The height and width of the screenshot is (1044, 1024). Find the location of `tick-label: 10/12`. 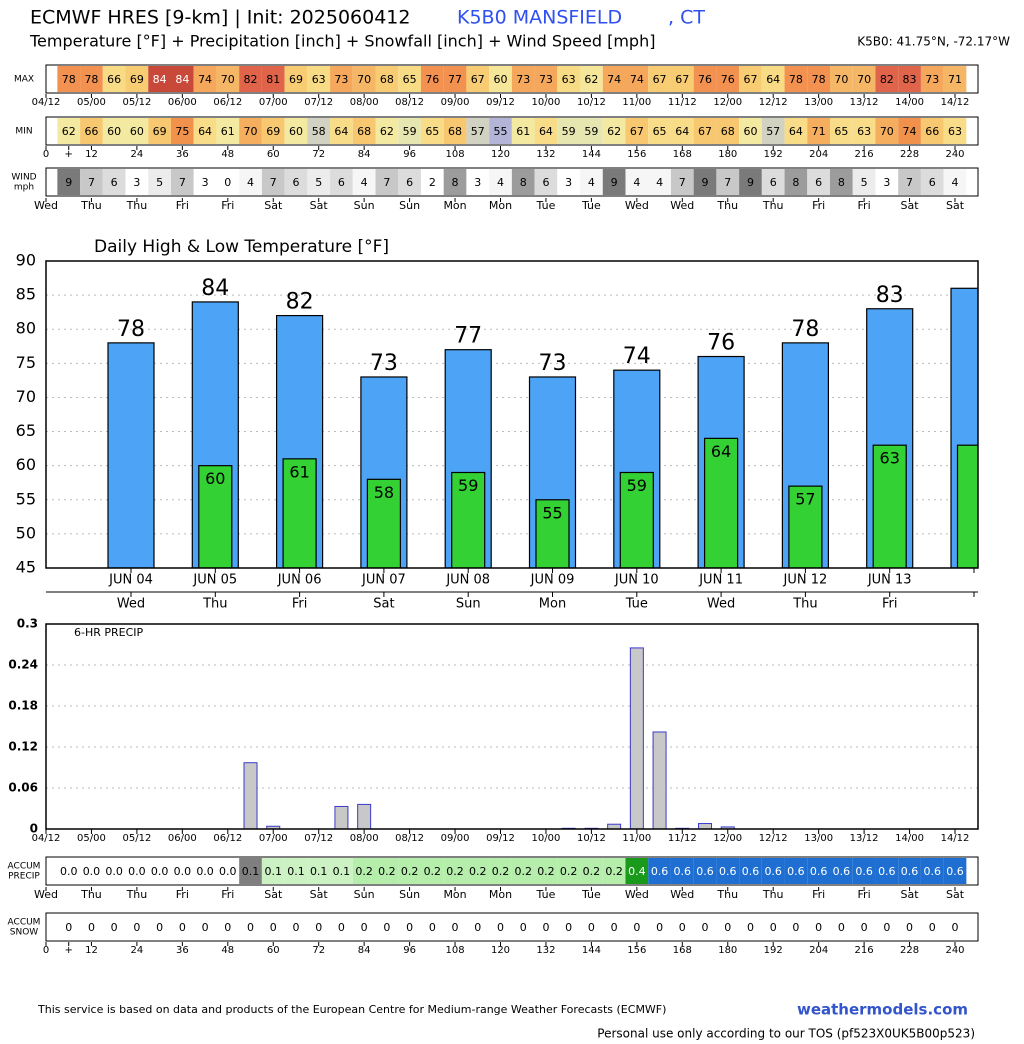

tick-label: 10/12 is located at coordinates (591, 102).